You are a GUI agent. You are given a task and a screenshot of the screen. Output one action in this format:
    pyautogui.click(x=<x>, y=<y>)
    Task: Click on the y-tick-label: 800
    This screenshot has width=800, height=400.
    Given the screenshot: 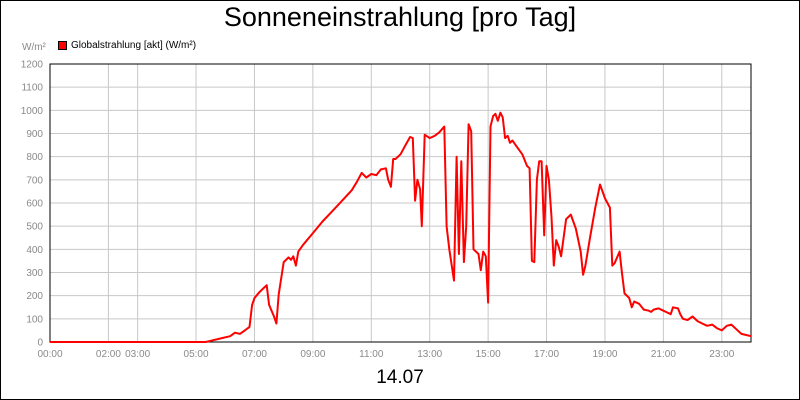 What is the action you would take?
    pyautogui.click(x=34, y=157)
    